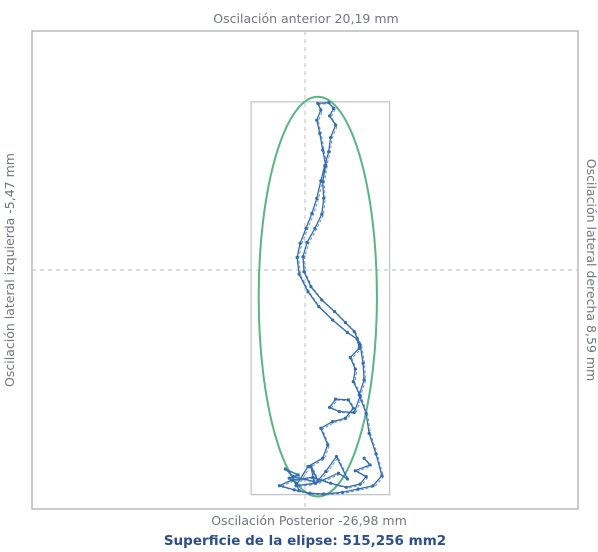 This screenshot has width=598, height=552. Describe the element at coordinates (309, 520) in the screenshot. I see `label-posterior: Oscilación Posterior -26,98 mm` at that location.